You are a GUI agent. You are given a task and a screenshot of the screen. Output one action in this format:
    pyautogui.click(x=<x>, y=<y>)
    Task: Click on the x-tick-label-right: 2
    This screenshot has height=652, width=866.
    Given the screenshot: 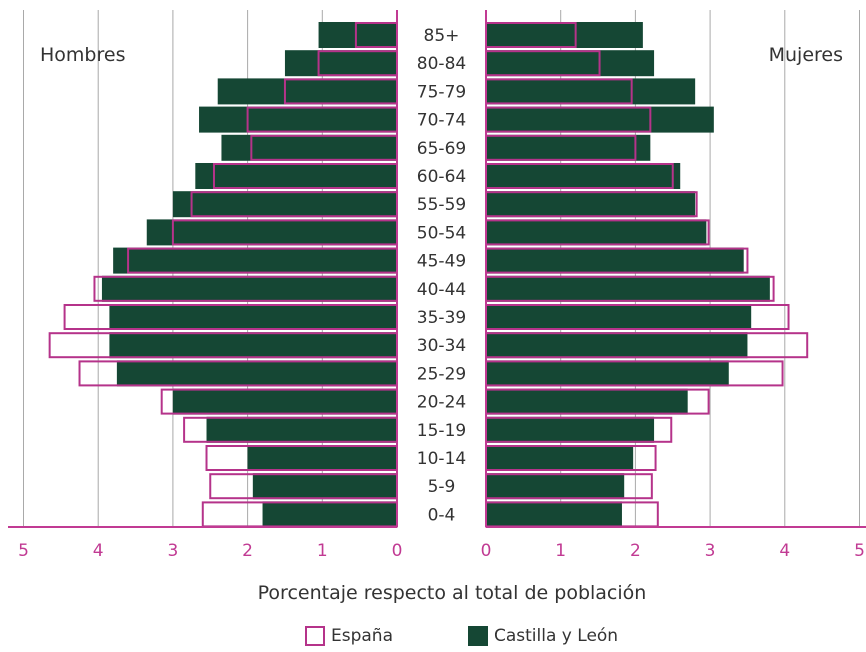 What is the action you would take?
    pyautogui.click(x=635, y=551)
    